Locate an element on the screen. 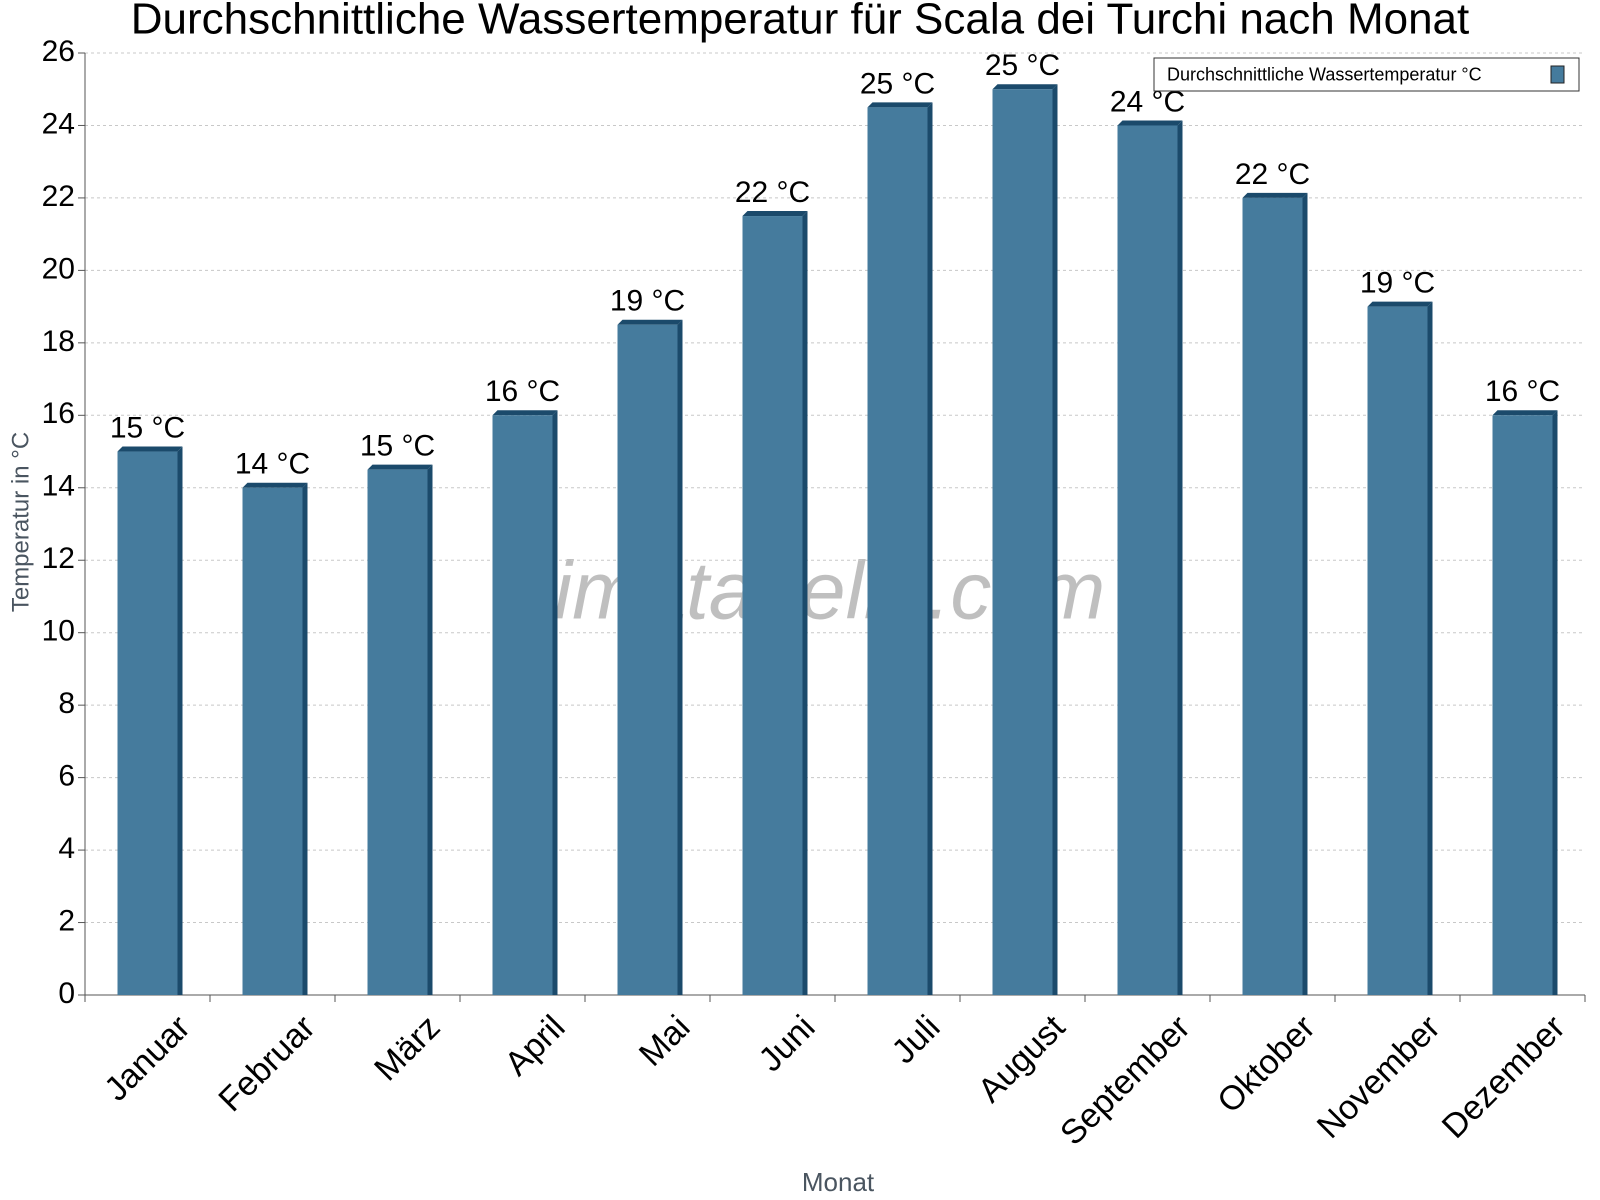 The height and width of the screenshot is (1200, 1600). y-tick-label: 4 is located at coordinates (66, 848).